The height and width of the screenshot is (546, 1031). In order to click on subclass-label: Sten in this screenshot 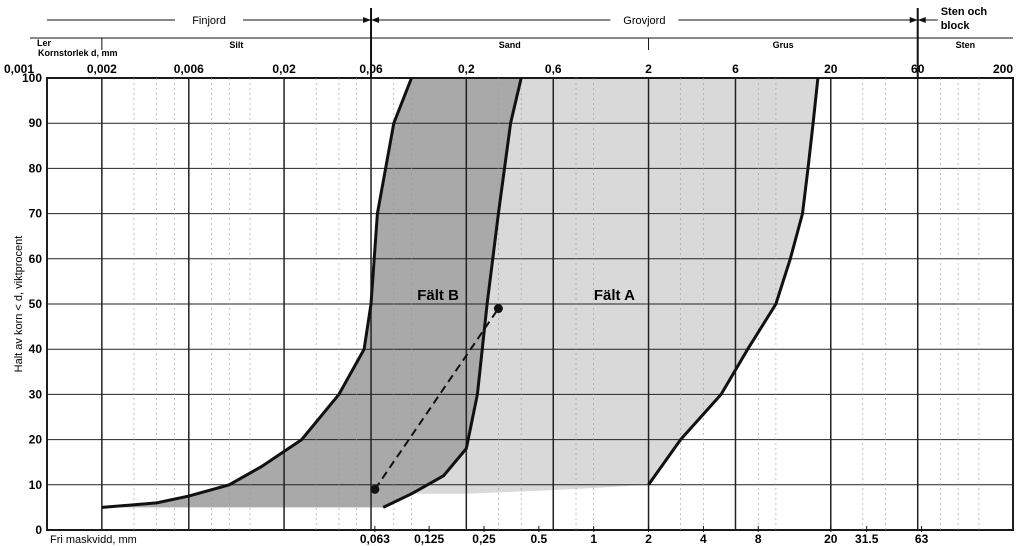, I will do `click(966, 45)`.